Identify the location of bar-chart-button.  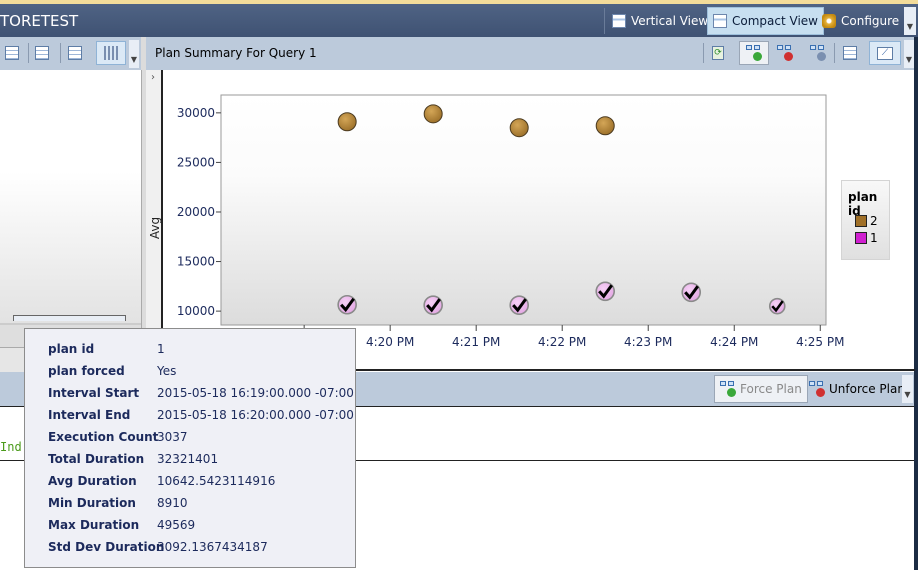
(111, 53).